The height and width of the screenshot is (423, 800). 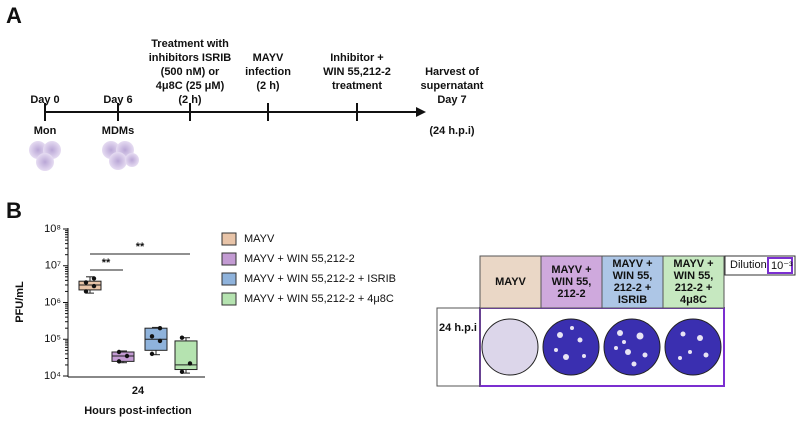 What do you see at coordinates (190, 86) in the screenshot?
I see `event-label: 4μ8C (25 μM)` at bounding box center [190, 86].